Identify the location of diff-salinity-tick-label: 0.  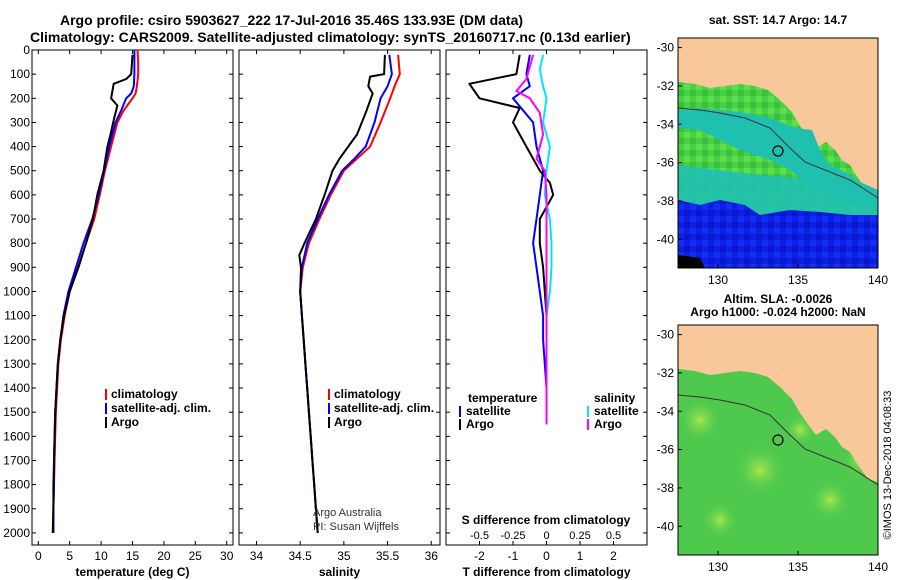
(546, 536).